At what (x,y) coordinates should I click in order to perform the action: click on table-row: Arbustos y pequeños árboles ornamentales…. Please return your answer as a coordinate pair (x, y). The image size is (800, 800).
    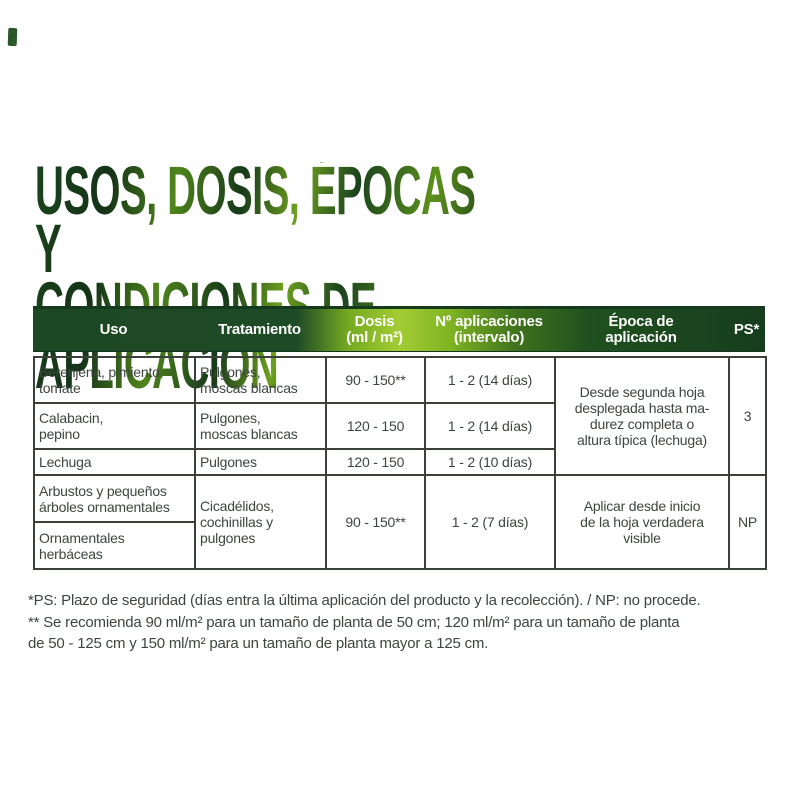
    Looking at the image, I should click on (400, 522).